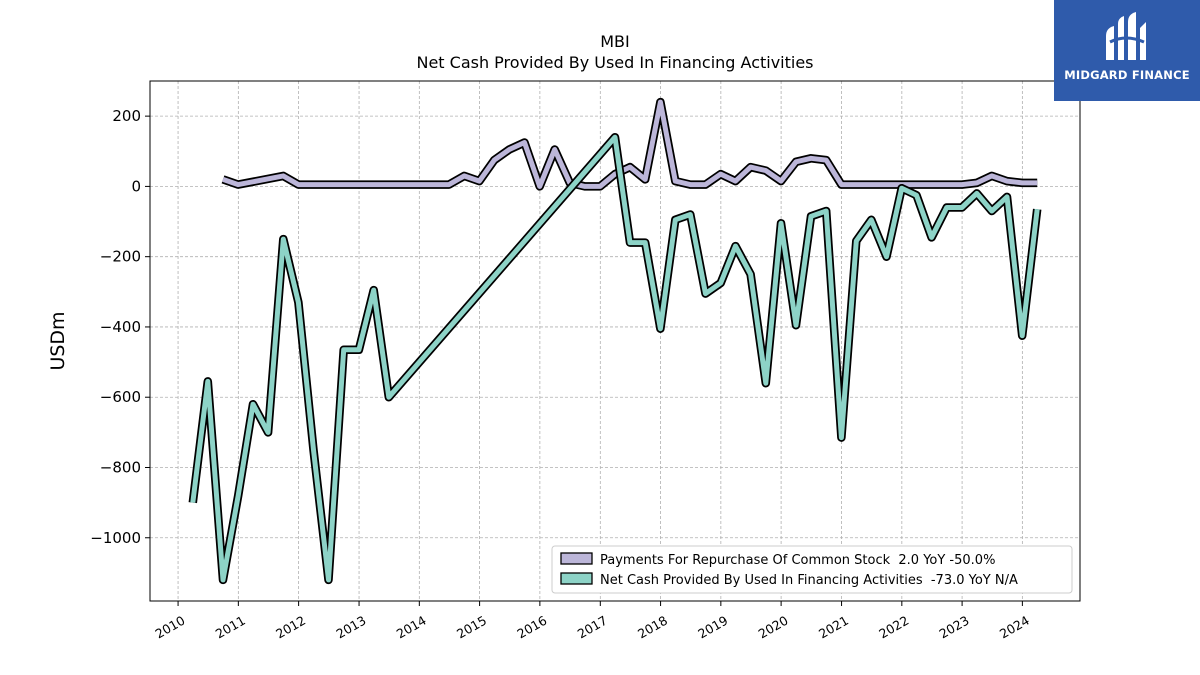 This screenshot has width=1200, height=675. I want to click on y-tick-label: −1000, so click(115, 538).